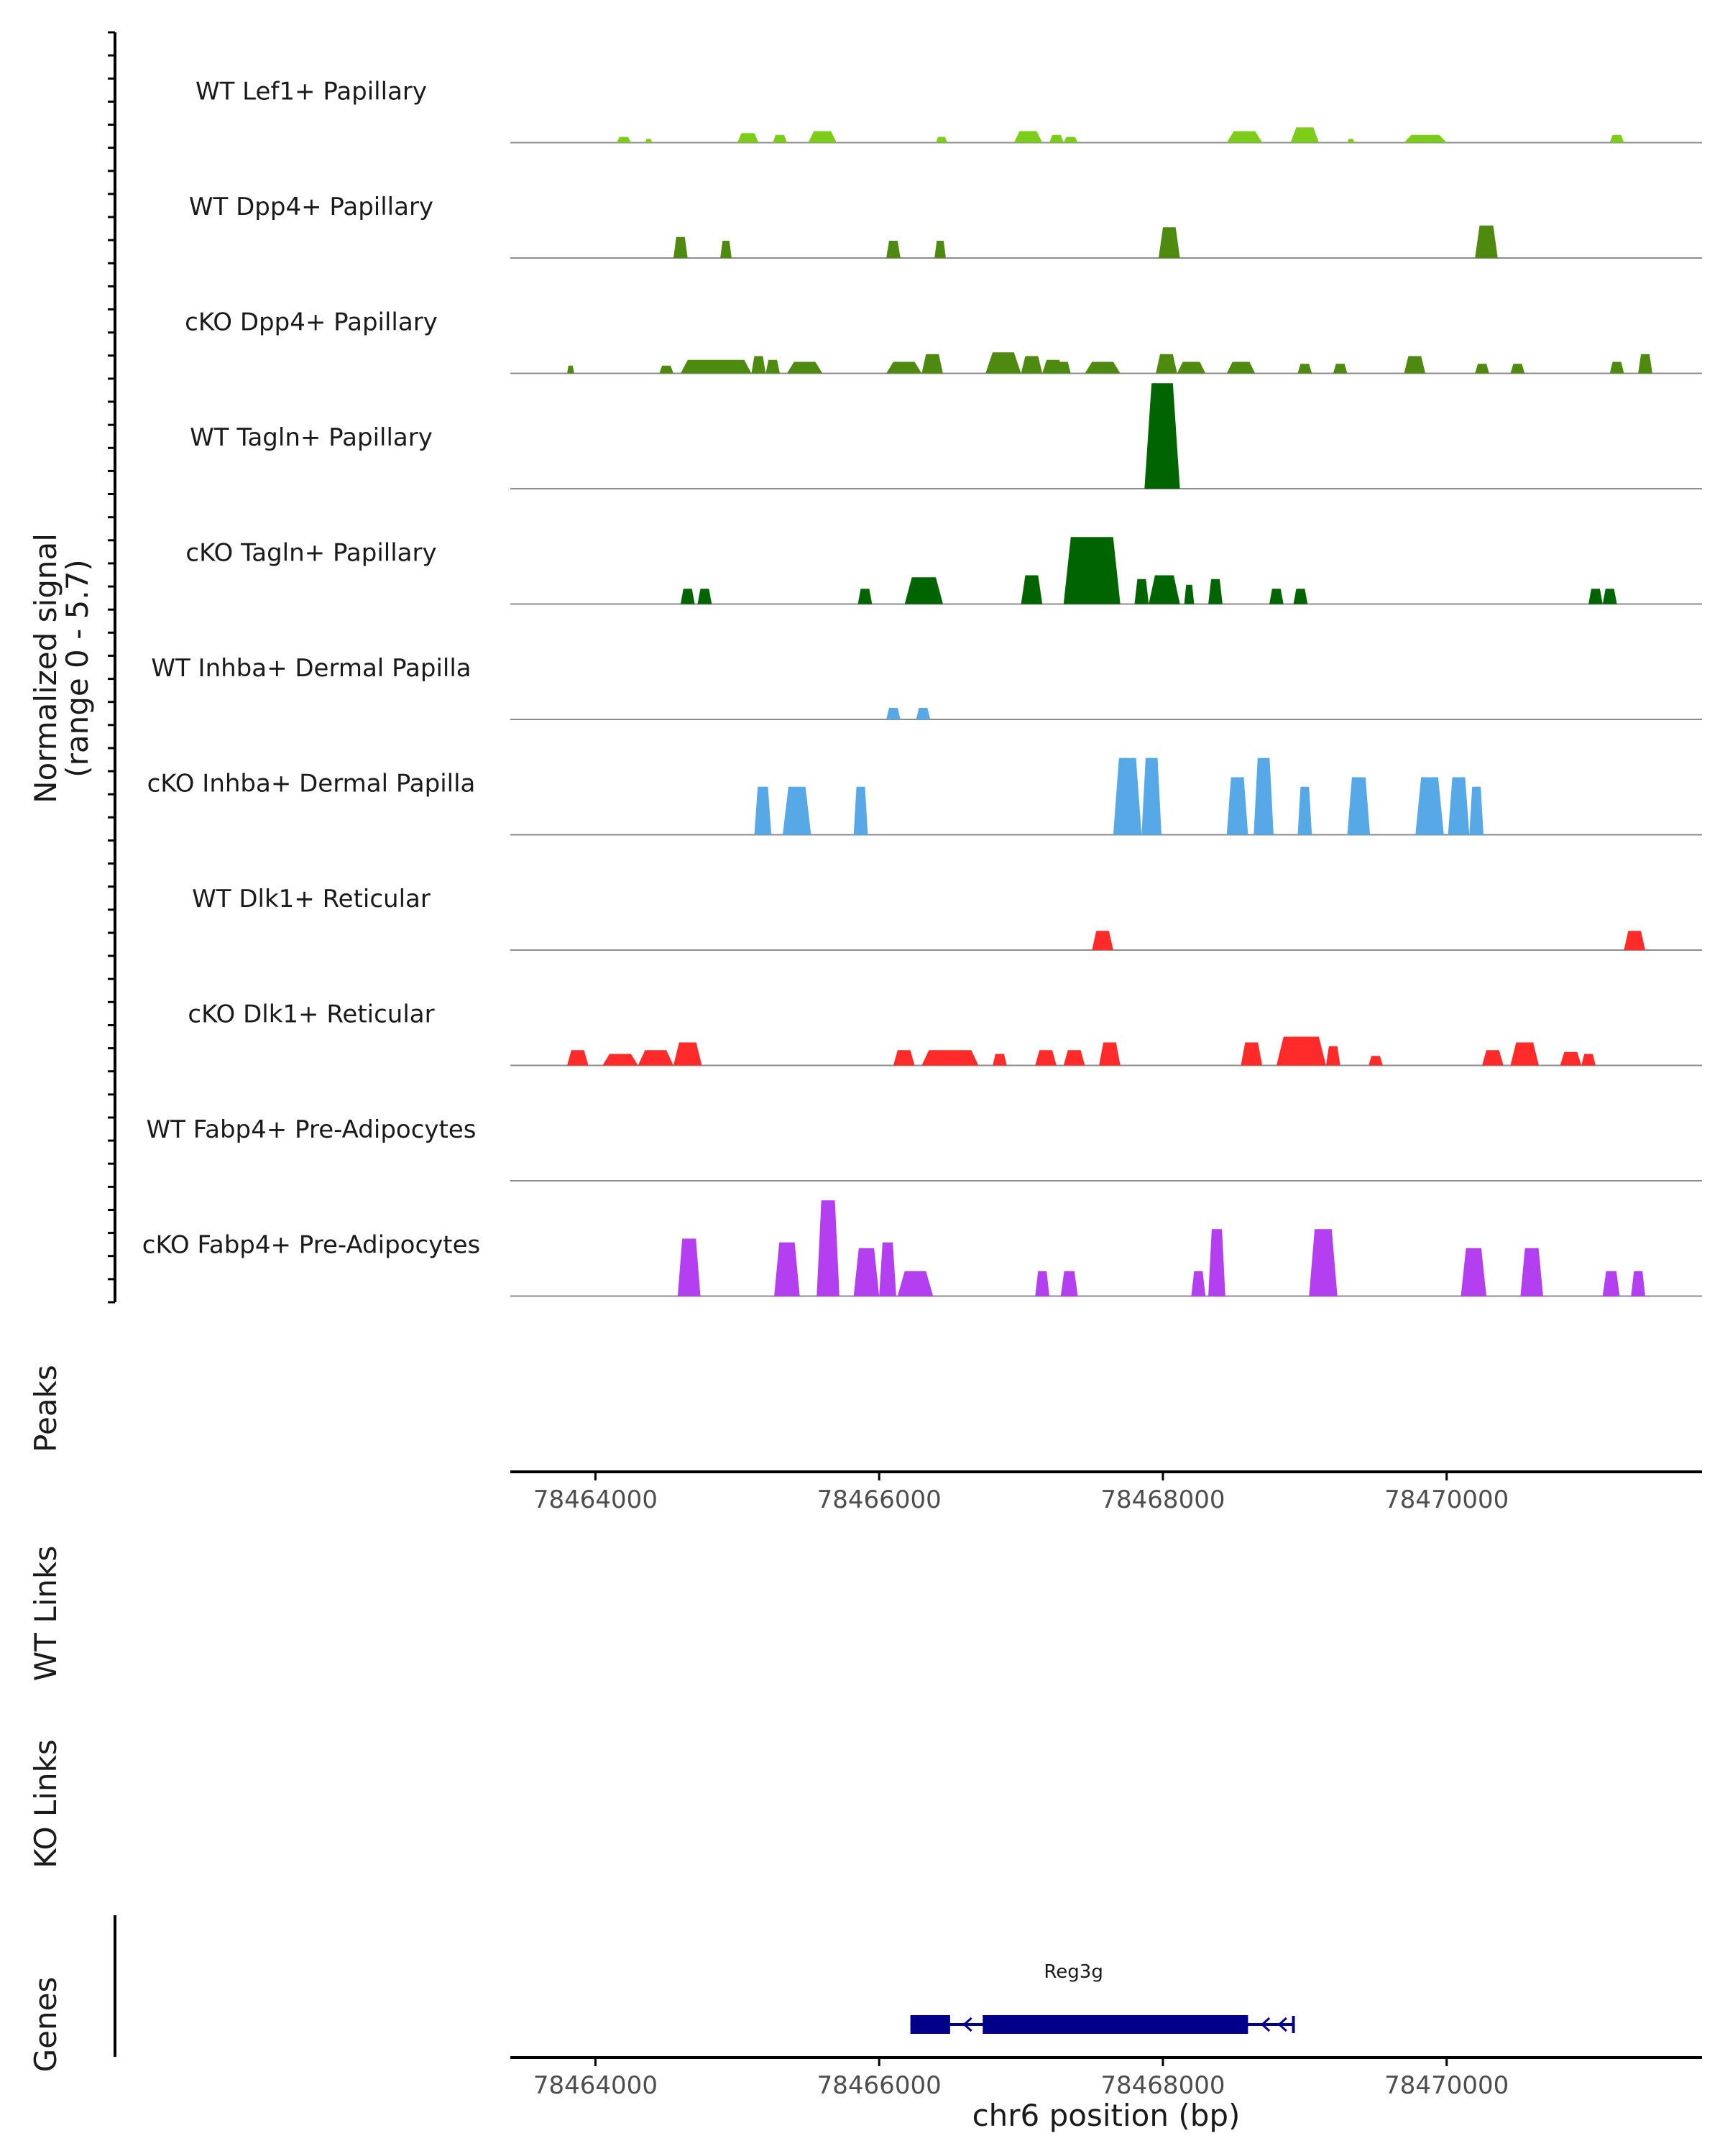  What do you see at coordinates (922, 1249) in the screenshot?
I see `track-11: cKO Fabp4+ Pre-Adipocytes` at bounding box center [922, 1249].